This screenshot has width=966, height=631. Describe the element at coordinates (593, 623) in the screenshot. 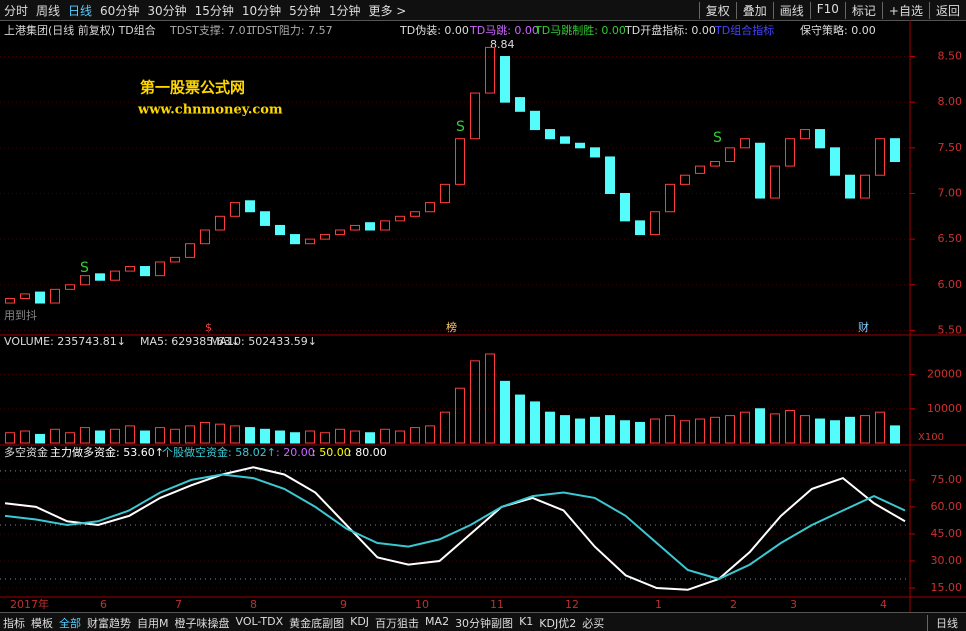

I see `indicator-tab: 必买` at that location.